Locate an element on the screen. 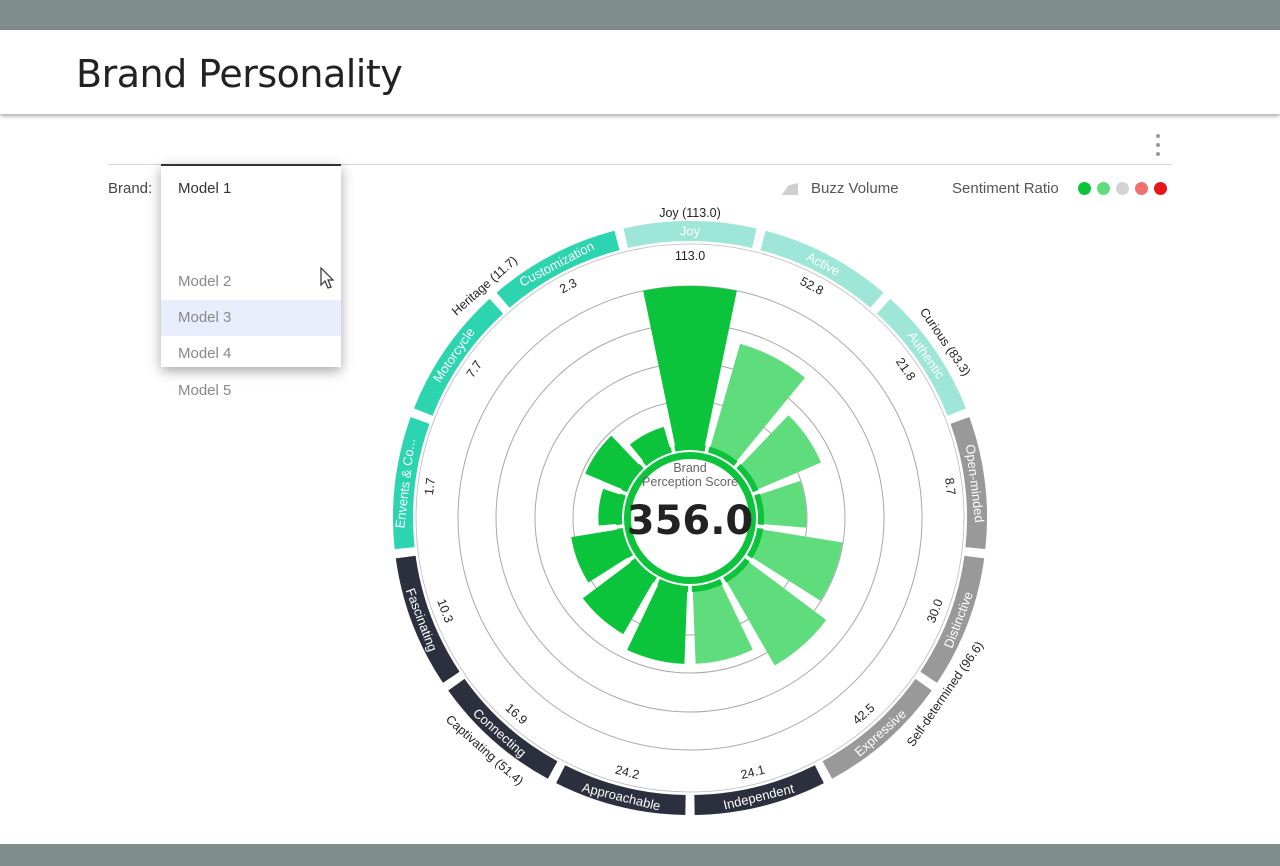 The width and height of the screenshot is (1280, 866). brand-filter-label: Brand: is located at coordinates (130, 188).